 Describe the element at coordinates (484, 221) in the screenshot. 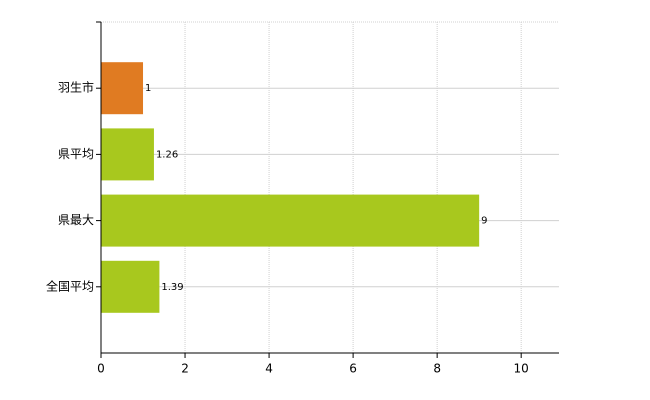

I see `value-label: 9` at that location.